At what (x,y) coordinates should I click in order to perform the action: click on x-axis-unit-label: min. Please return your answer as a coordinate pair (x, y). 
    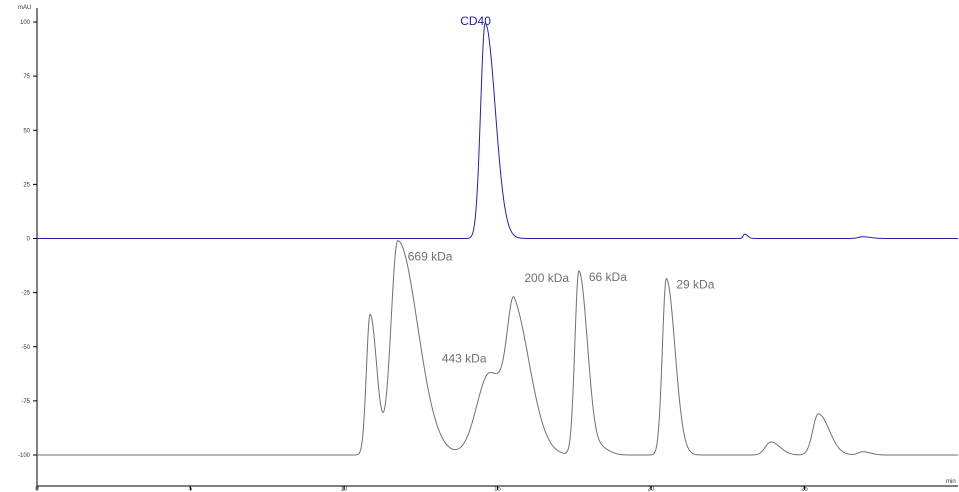
    Looking at the image, I should click on (951, 482).